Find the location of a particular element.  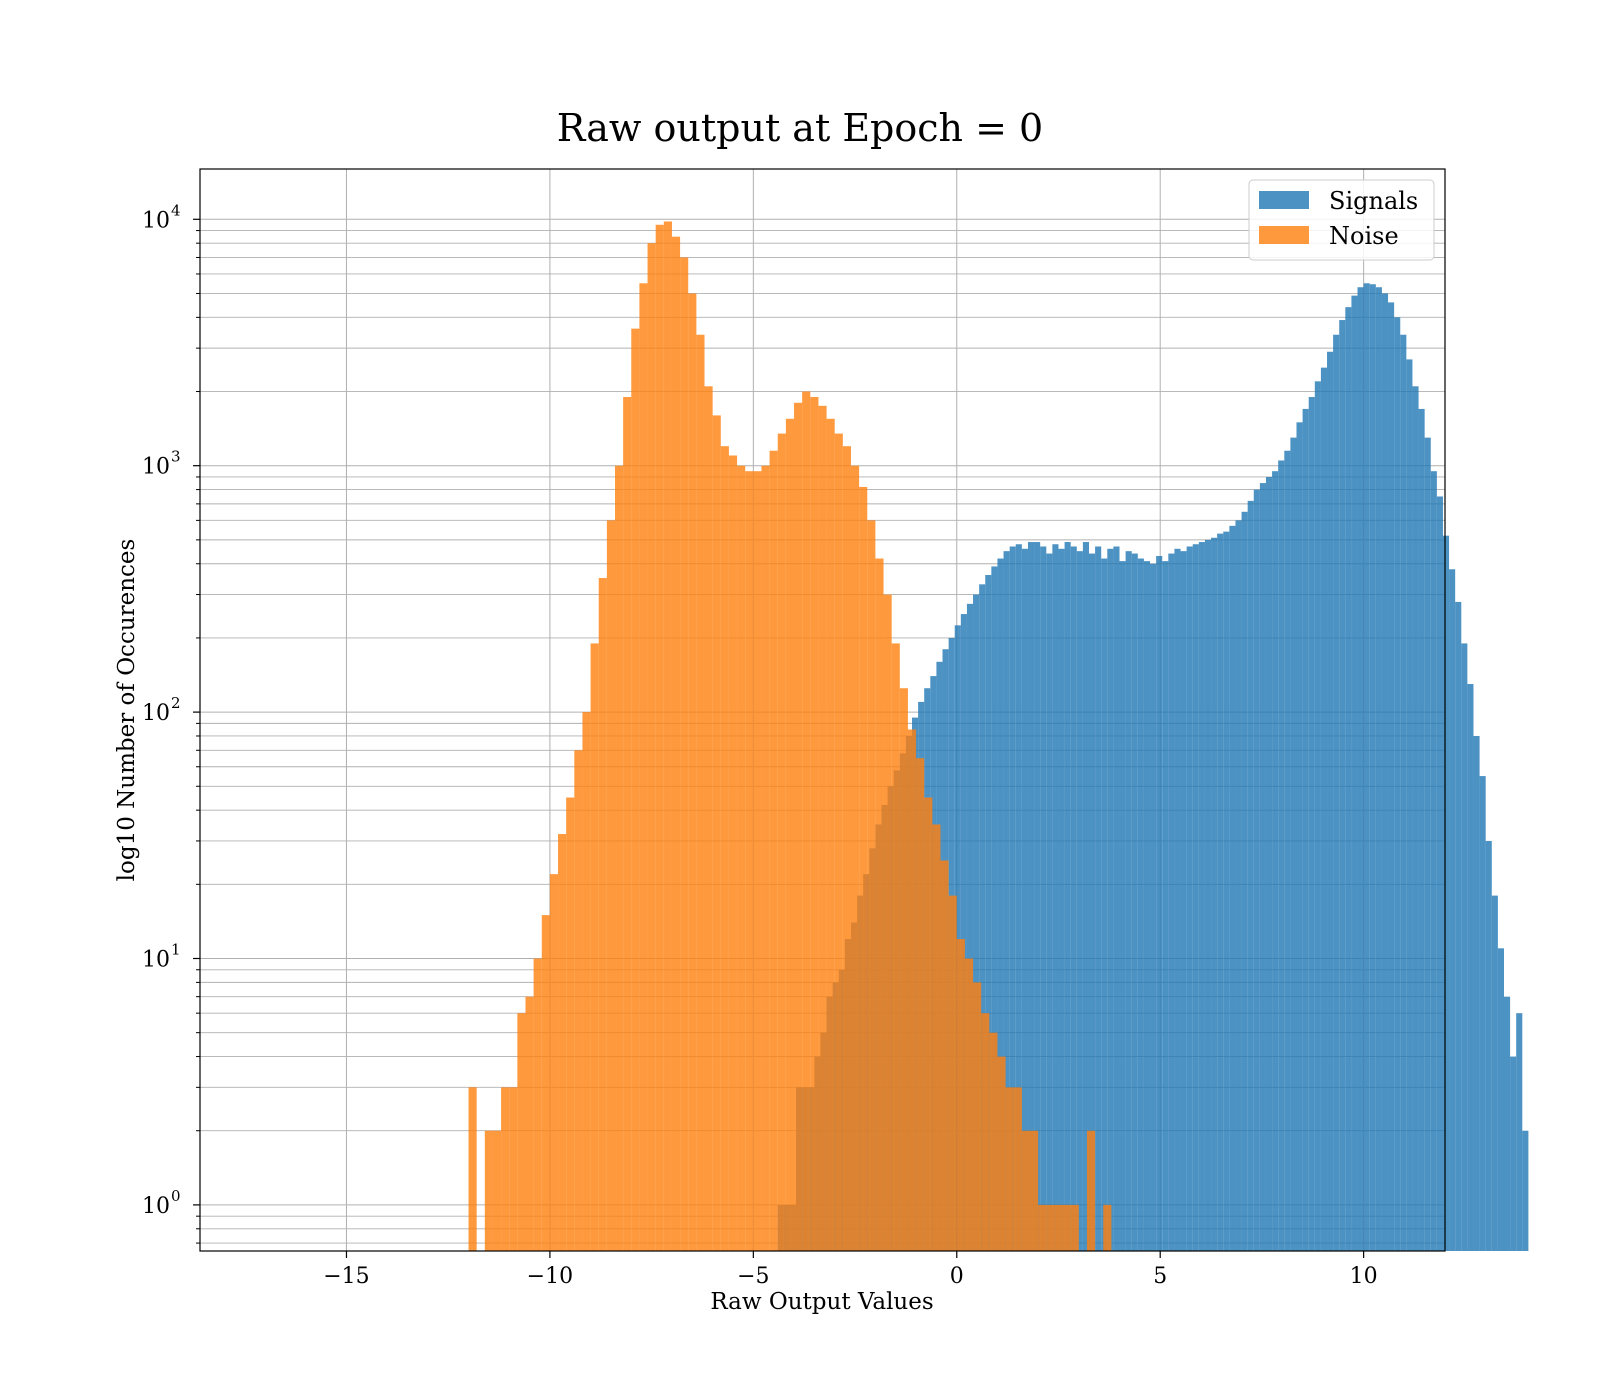

y-tick-exponent: 0 is located at coordinates (176, 1196).